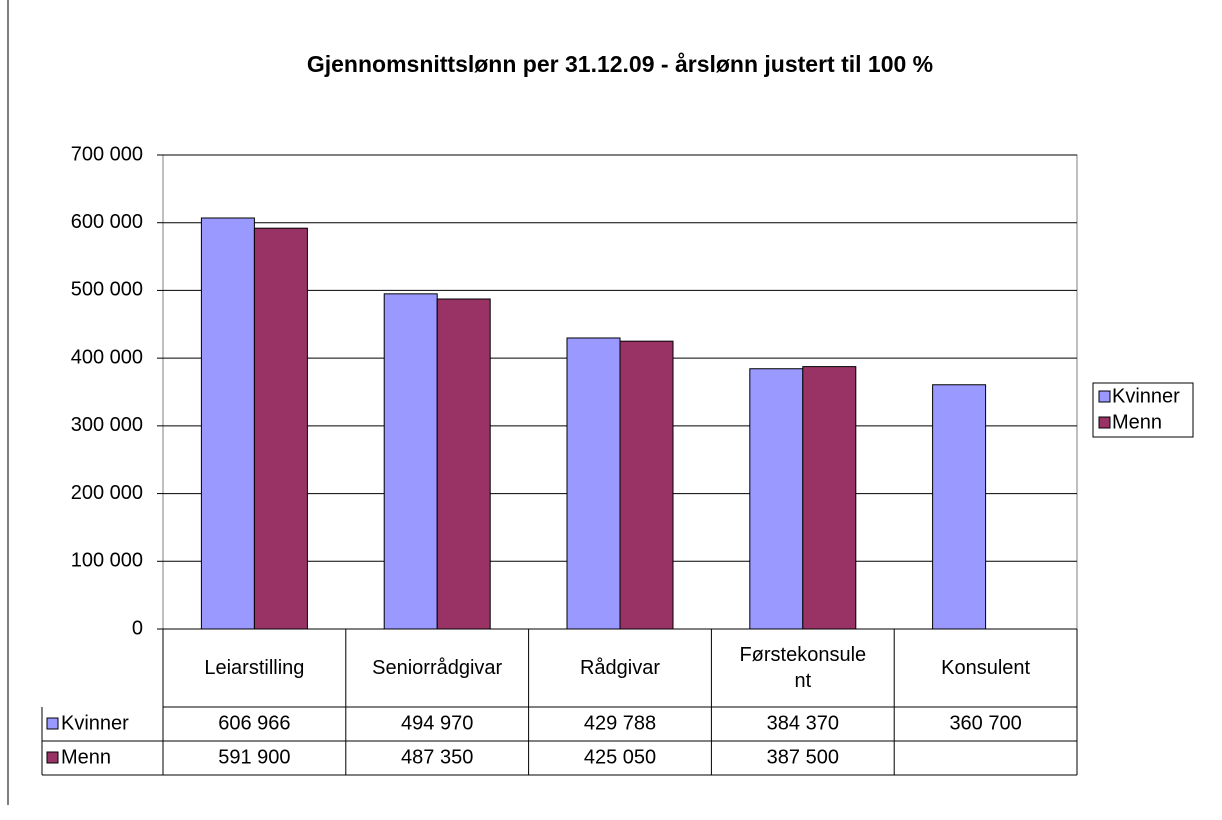  I want to click on data-table-value: 429 788, so click(620, 723).